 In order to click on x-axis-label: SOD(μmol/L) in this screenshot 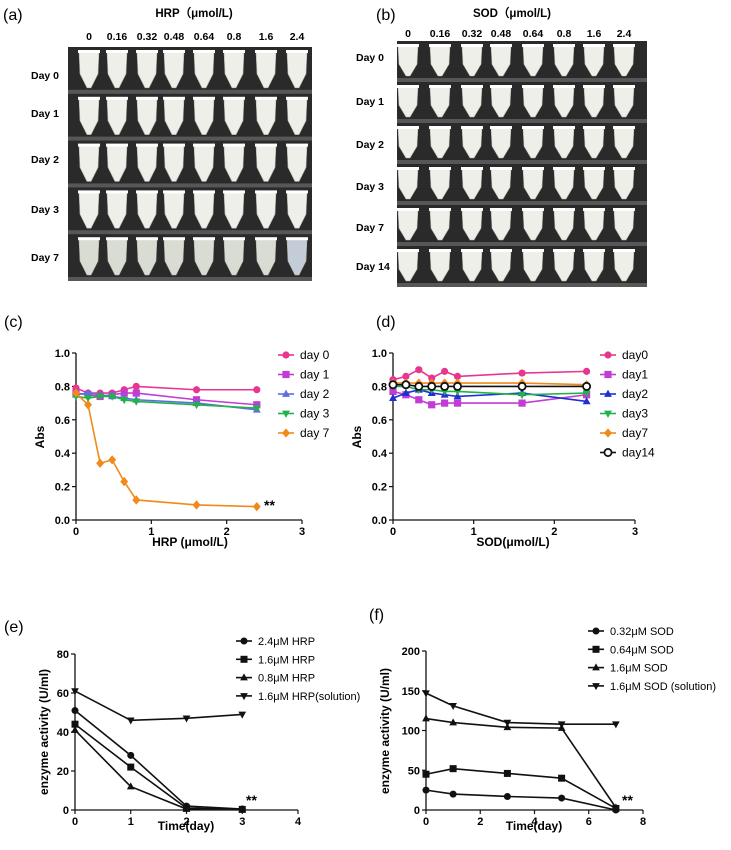, I will do `click(512, 542)`.